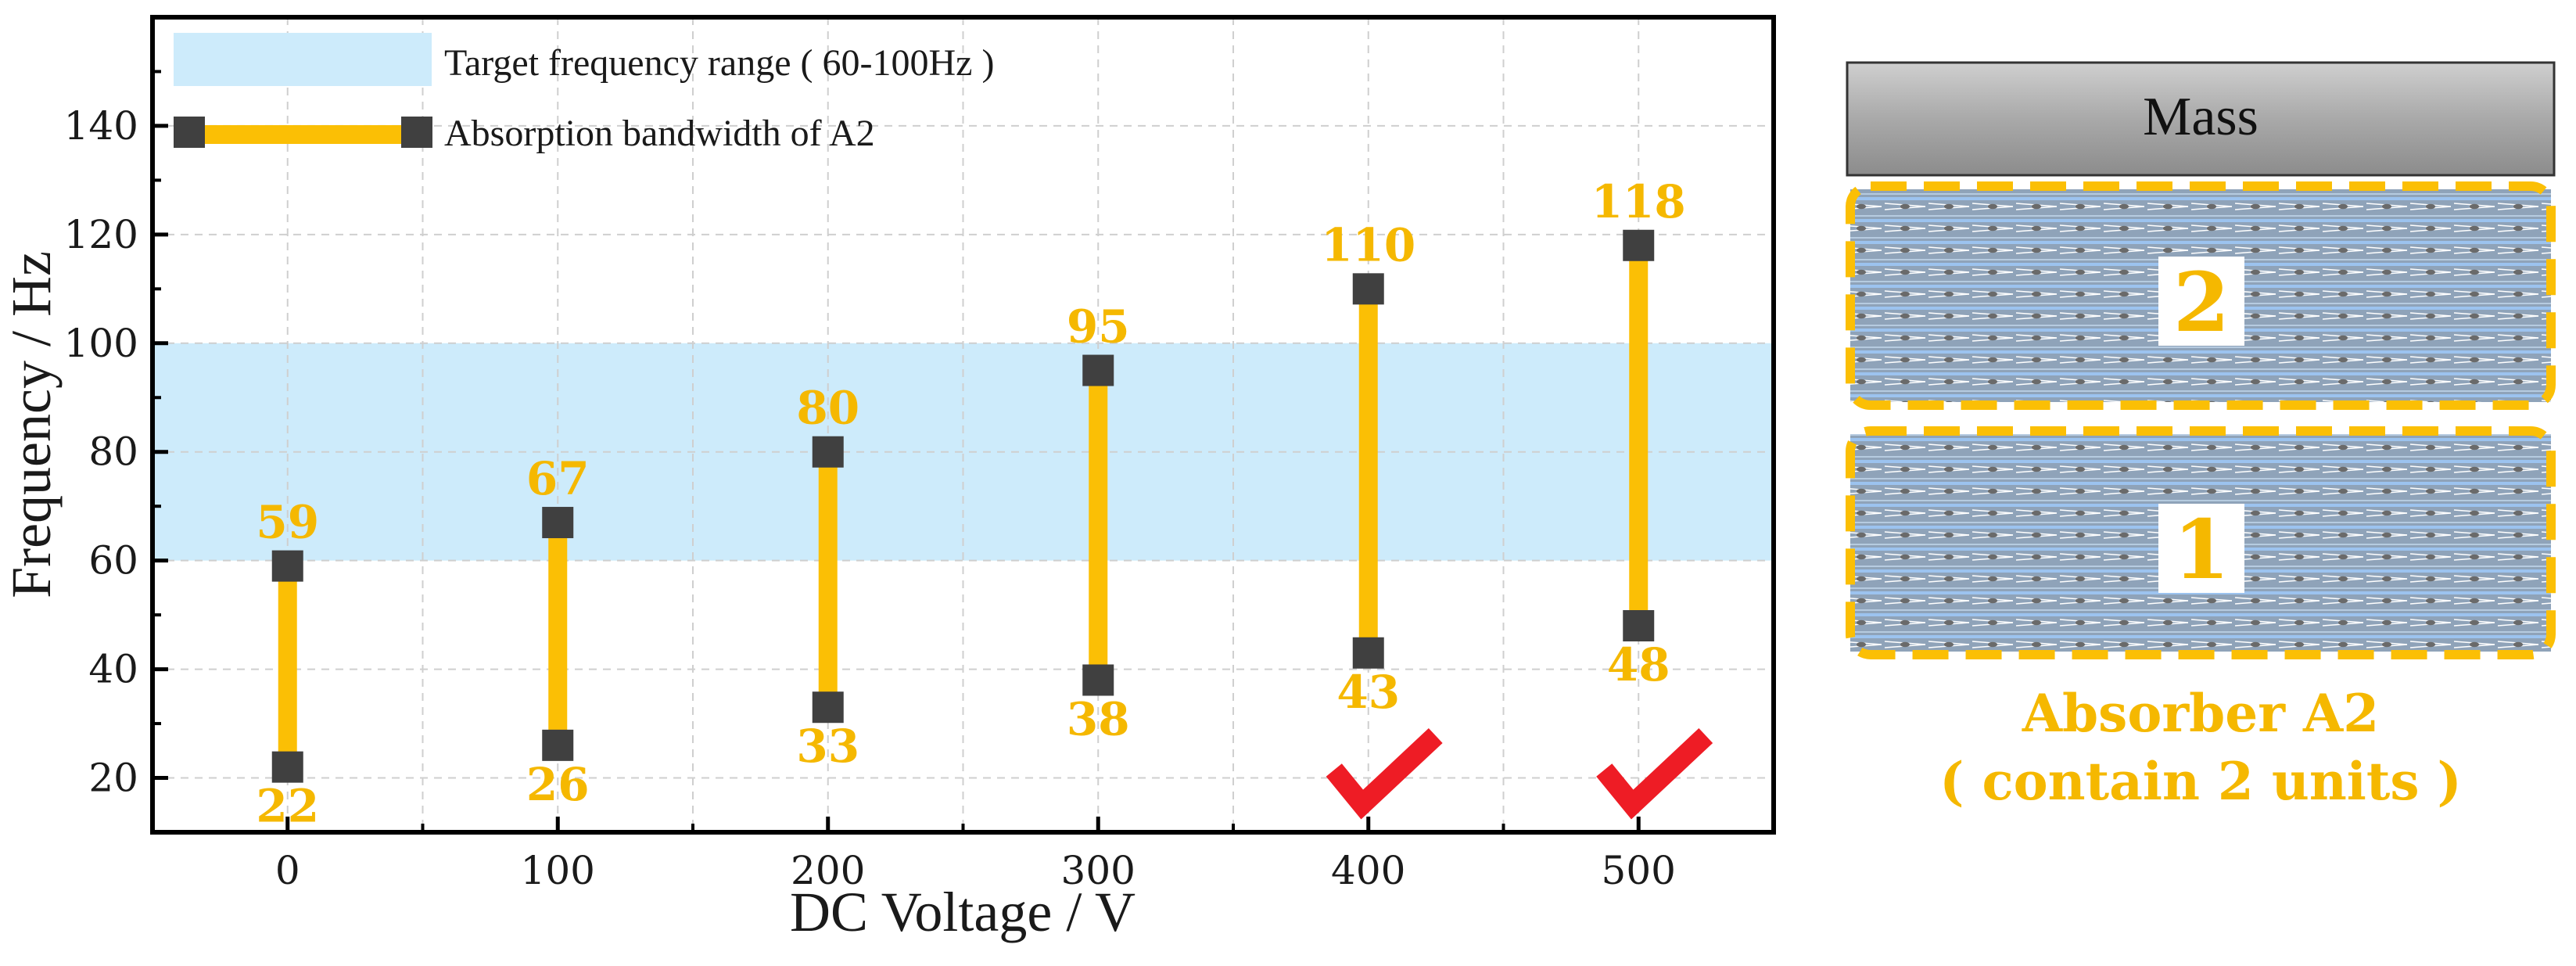  What do you see at coordinates (2200, 713) in the screenshot?
I see `absorber-title: Absorber A2` at bounding box center [2200, 713].